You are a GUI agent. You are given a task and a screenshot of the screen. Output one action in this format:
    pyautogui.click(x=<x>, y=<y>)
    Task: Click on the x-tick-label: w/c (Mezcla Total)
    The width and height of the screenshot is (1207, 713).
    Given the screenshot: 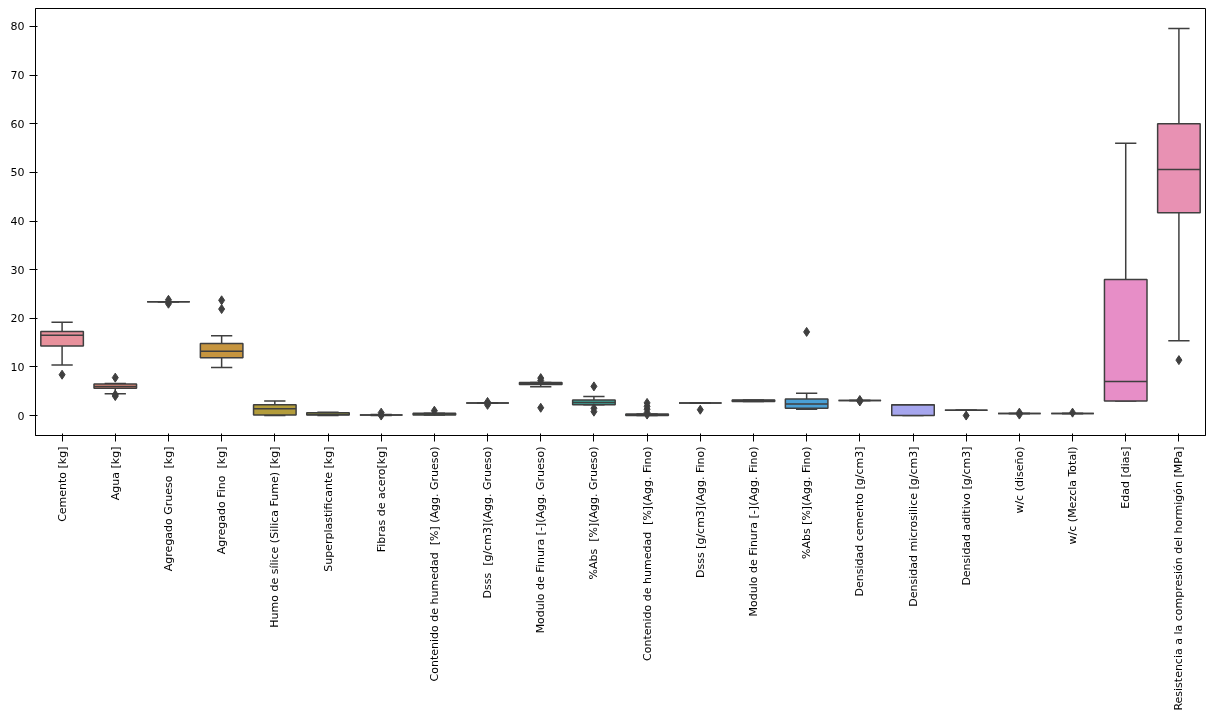 What is the action you would take?
    pyautogui.click(x=1073, y=495)
    